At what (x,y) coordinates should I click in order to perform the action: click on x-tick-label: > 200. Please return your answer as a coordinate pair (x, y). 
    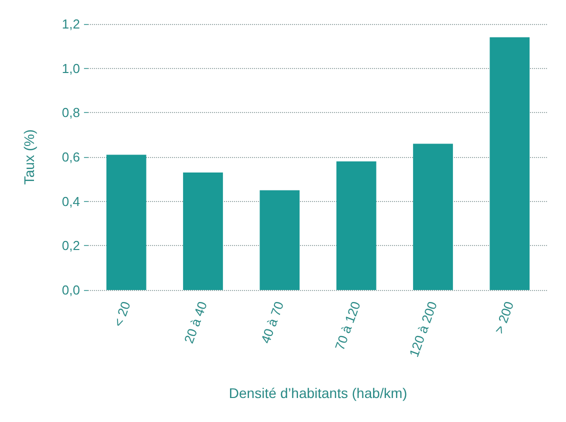
    Looking at the image, I should click on (504, 317).